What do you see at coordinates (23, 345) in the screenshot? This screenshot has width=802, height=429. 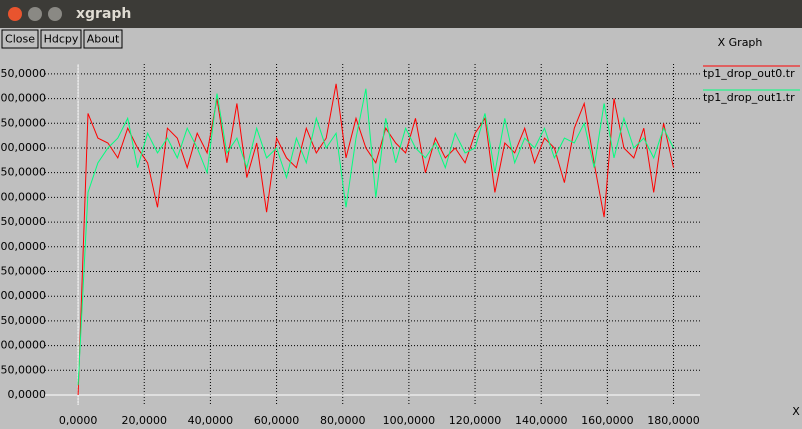 I see `y-tick-label: 100,0000` at bounding box center [23, 345].